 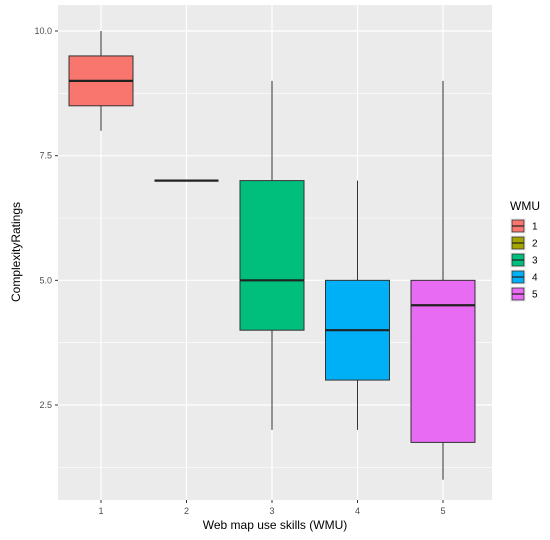 I want to click on legend-item-2: 2, so click(x=524, y=243).